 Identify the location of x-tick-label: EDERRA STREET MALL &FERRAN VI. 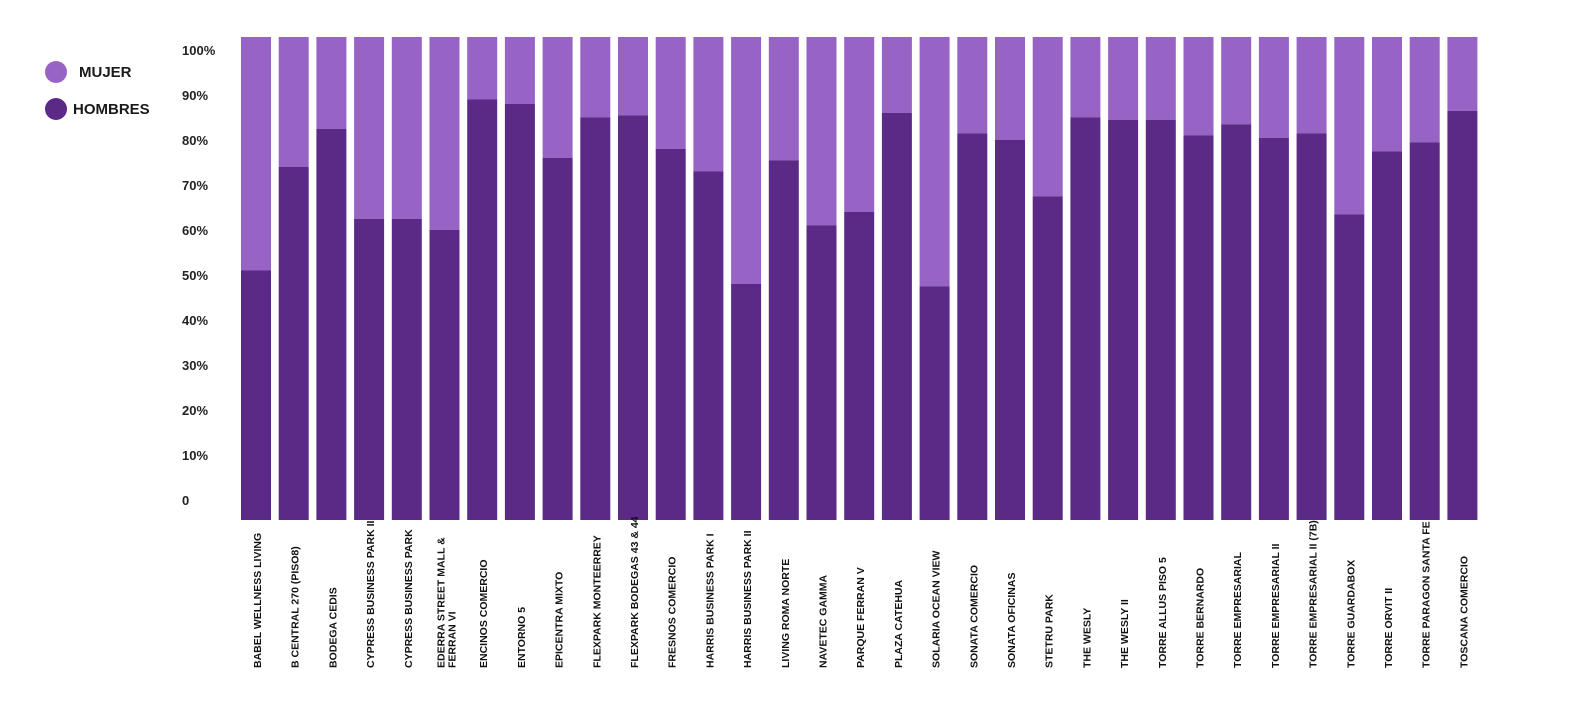
(447, 602).